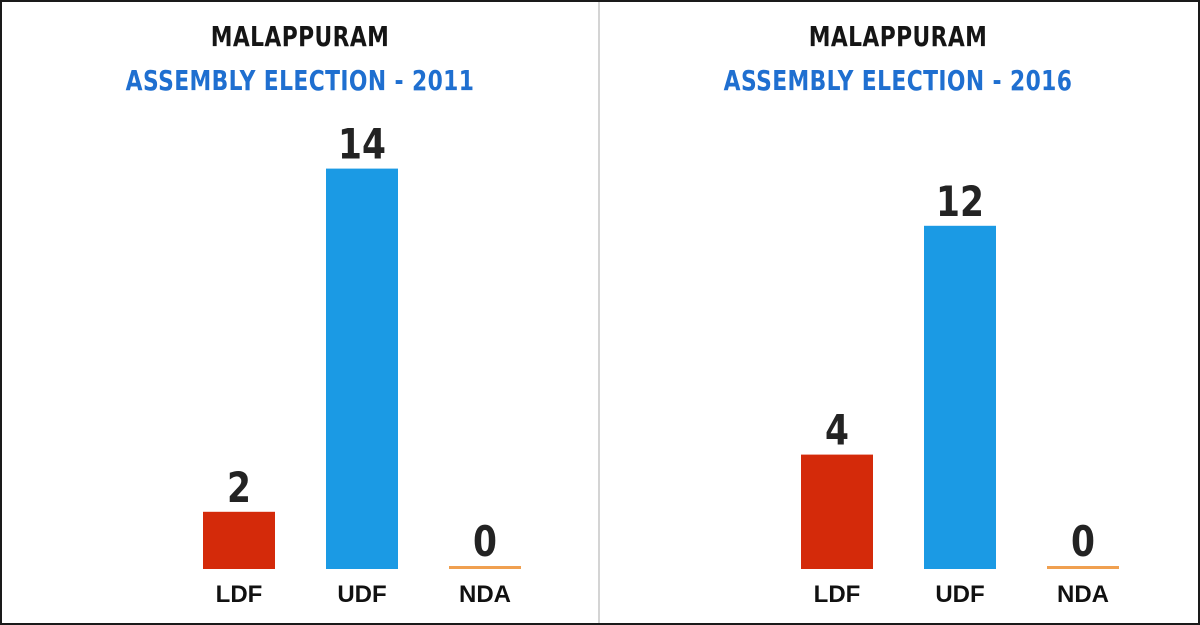 This screenshot has height=625, width=1200. I want to click on value-label-ldf: 2, so click(239, 488).